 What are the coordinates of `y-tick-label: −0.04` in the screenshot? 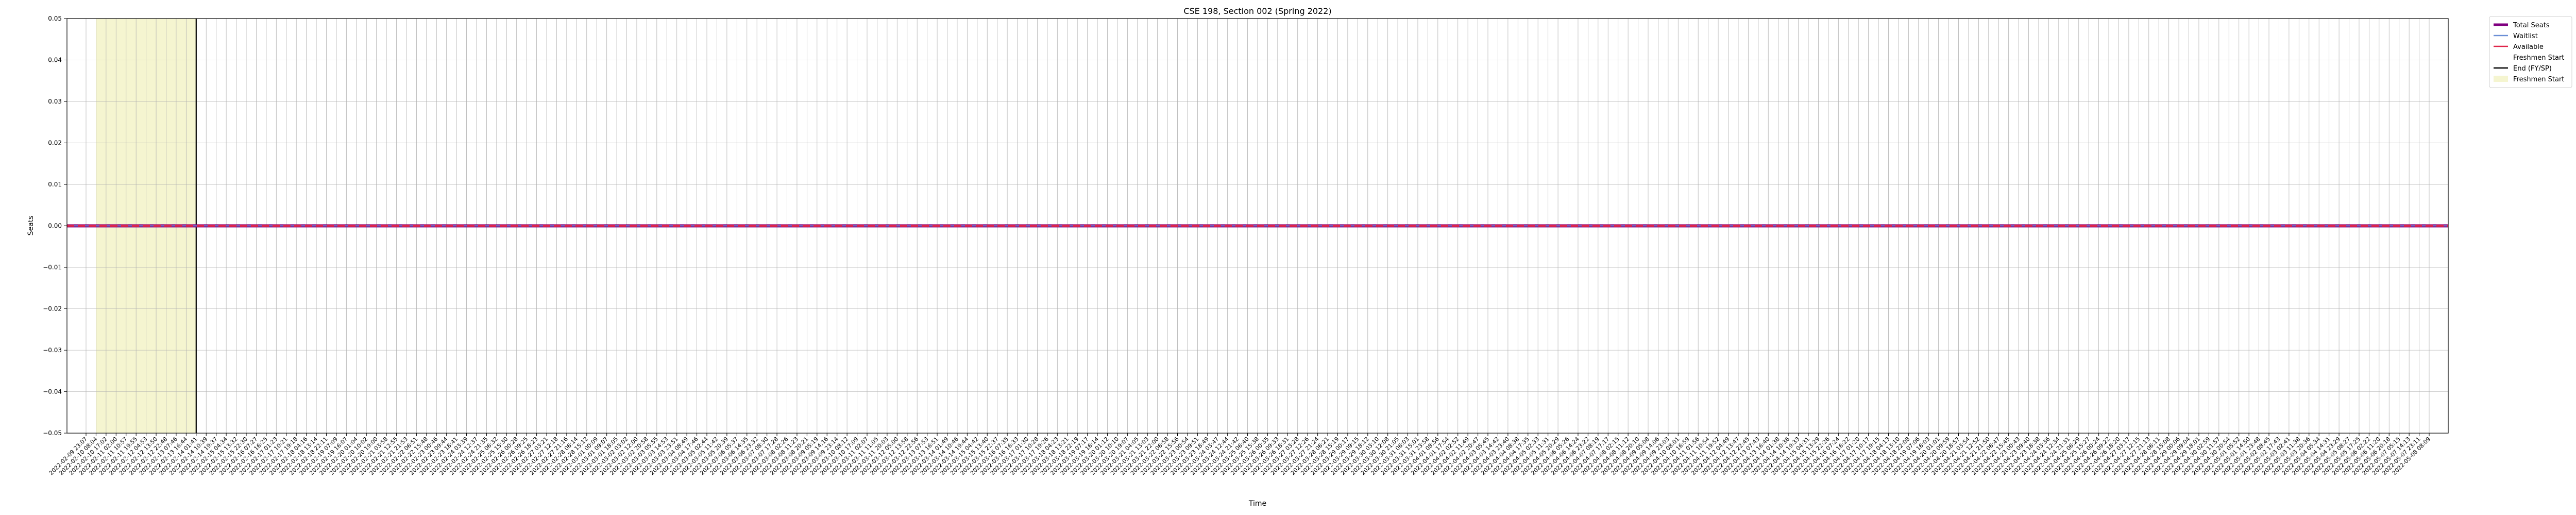 It's located at (52, 392).